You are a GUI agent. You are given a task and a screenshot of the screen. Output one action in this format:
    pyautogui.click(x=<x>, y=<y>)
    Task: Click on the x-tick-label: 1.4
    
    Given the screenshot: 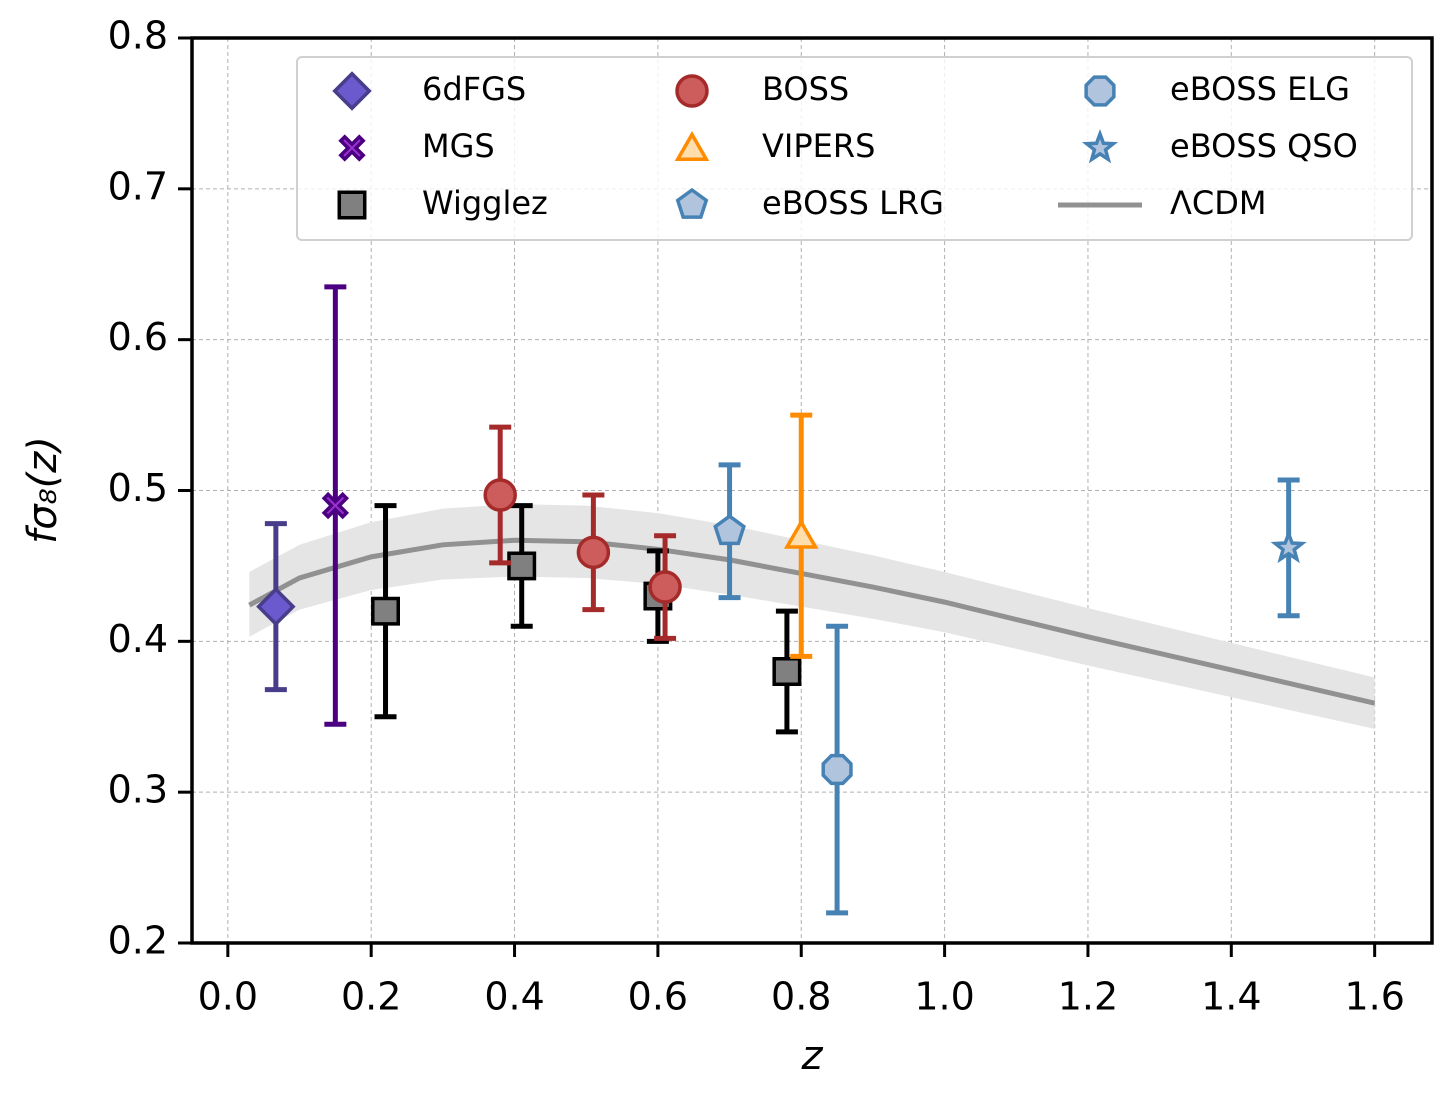 What is the action you would take?
    pyautogui.click(x=1231, y=997)
    